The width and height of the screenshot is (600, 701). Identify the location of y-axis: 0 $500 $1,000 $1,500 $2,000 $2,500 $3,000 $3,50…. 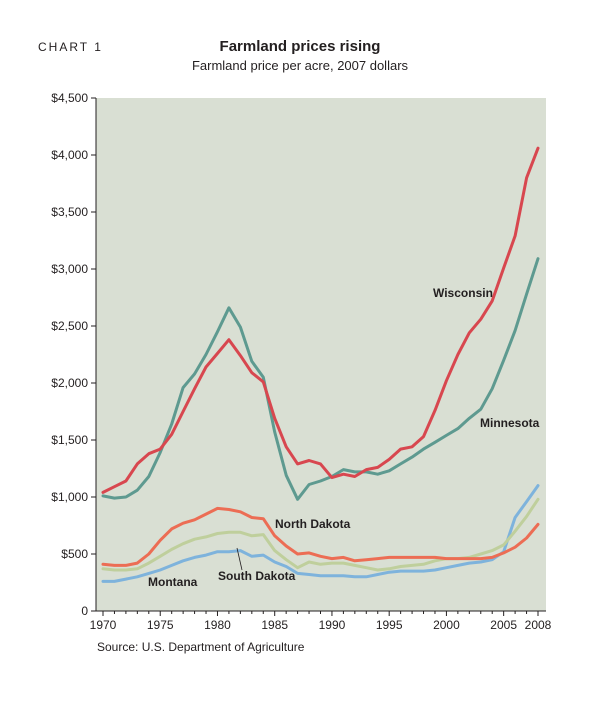
(74, 354).